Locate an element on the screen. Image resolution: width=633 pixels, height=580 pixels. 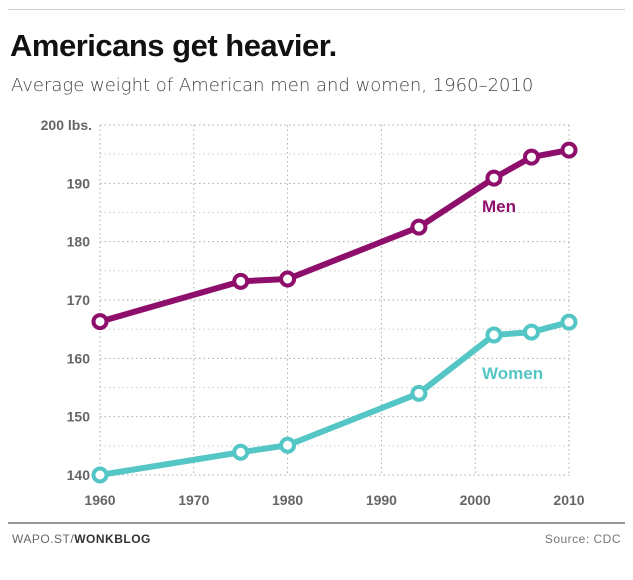
y-tick-label: 180 is located at coordinates (79, 242).